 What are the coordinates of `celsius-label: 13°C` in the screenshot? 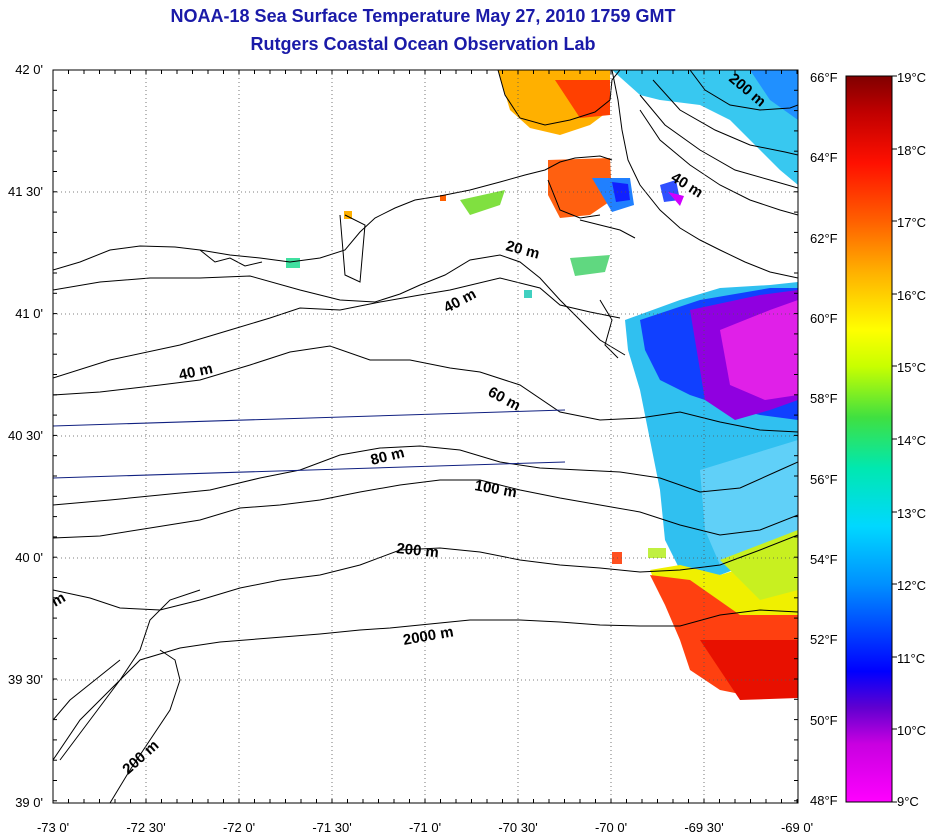 It's located at (911, 513).